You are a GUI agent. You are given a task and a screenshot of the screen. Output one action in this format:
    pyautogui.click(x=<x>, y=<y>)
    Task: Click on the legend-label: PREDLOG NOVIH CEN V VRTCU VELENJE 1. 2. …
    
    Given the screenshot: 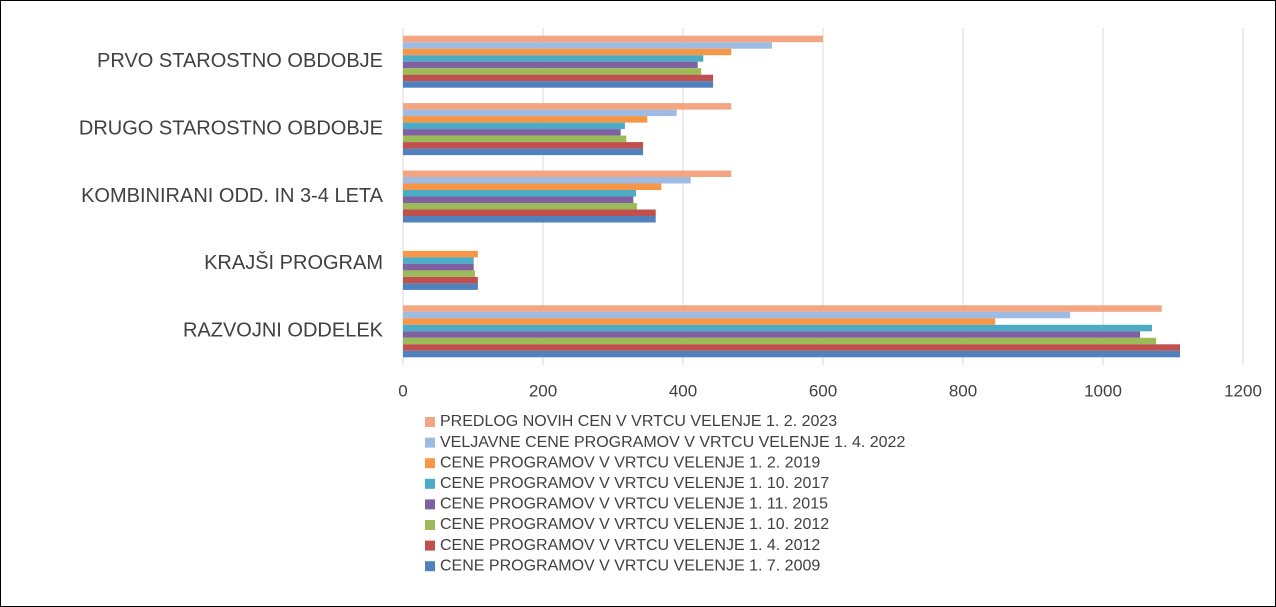 What is the action you would take?
    pyautogui.click(x=638, y=421)
    